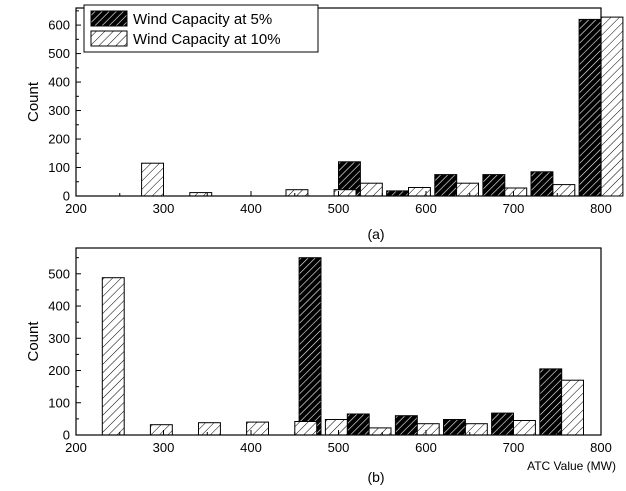 Image resolution: width=626 pixels, height=491 pixels. I want to click on x-tick-label-a-400: 400, so click(251, 208).